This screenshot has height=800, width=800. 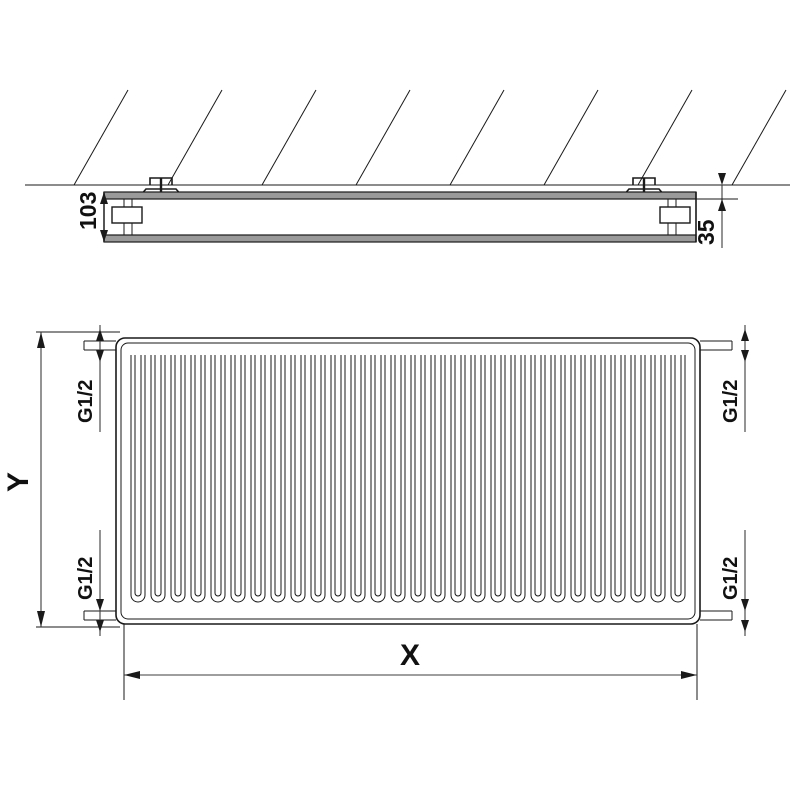 I want to click on dimension-label-103: 103, so click(x=88, y=211).